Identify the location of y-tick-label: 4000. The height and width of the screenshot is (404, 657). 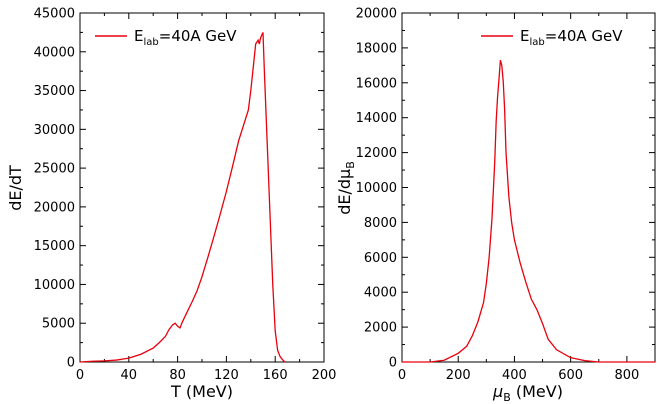
(380, 293).